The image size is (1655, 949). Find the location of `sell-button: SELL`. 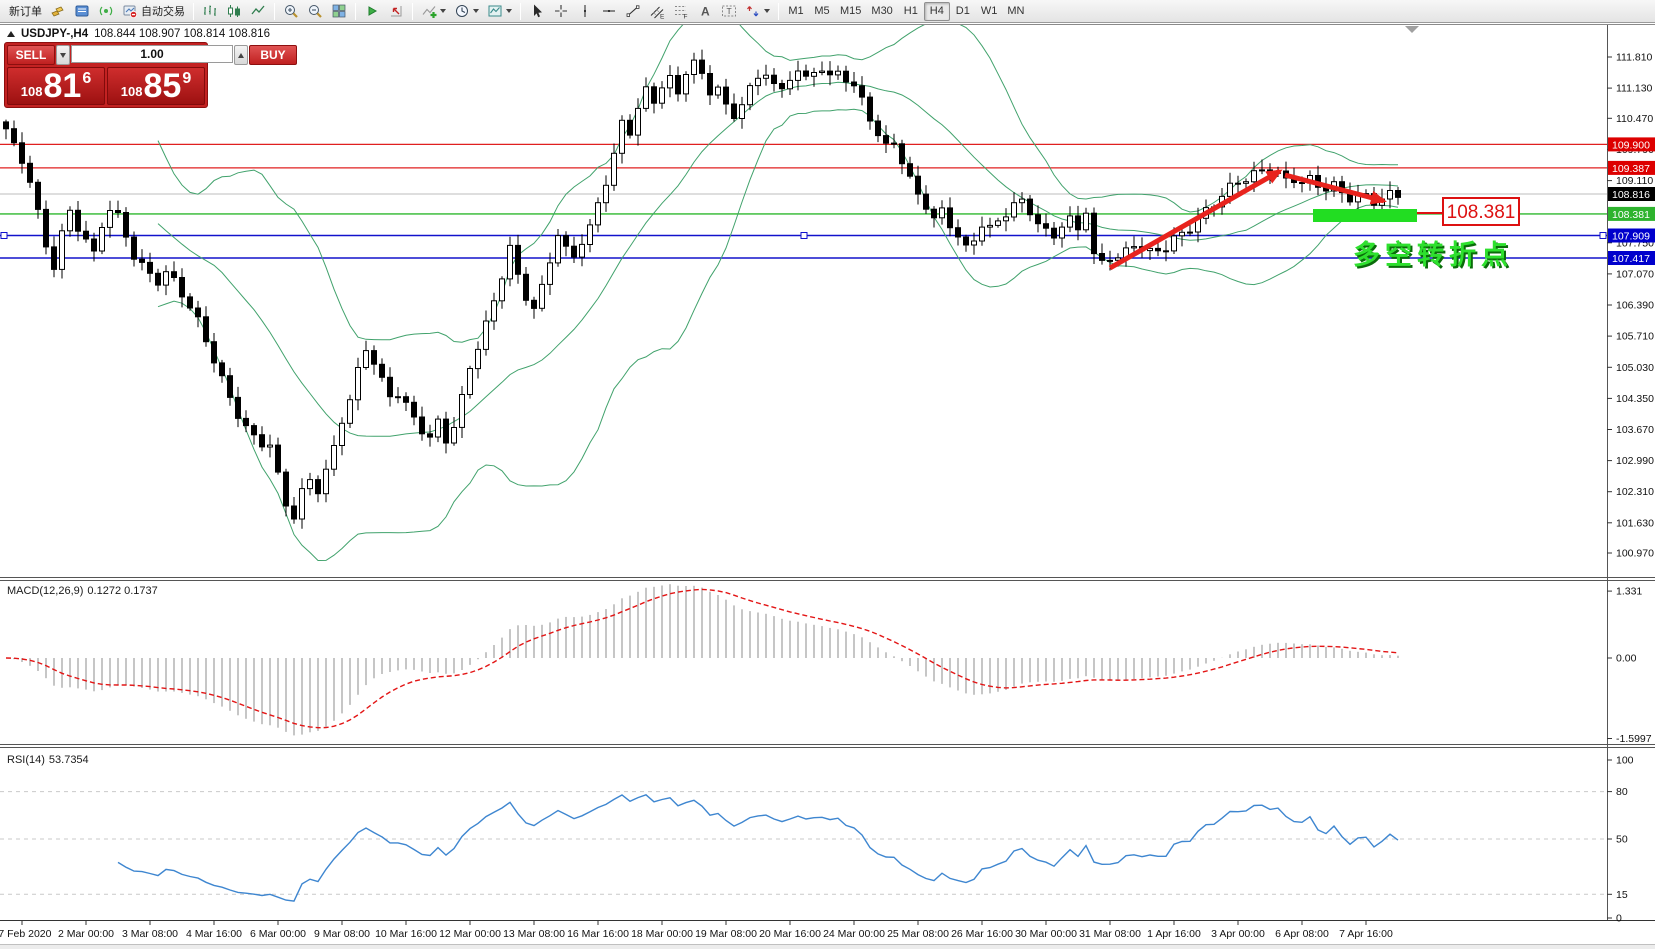

sell-button: SELL is located at coordinates (31, 55).